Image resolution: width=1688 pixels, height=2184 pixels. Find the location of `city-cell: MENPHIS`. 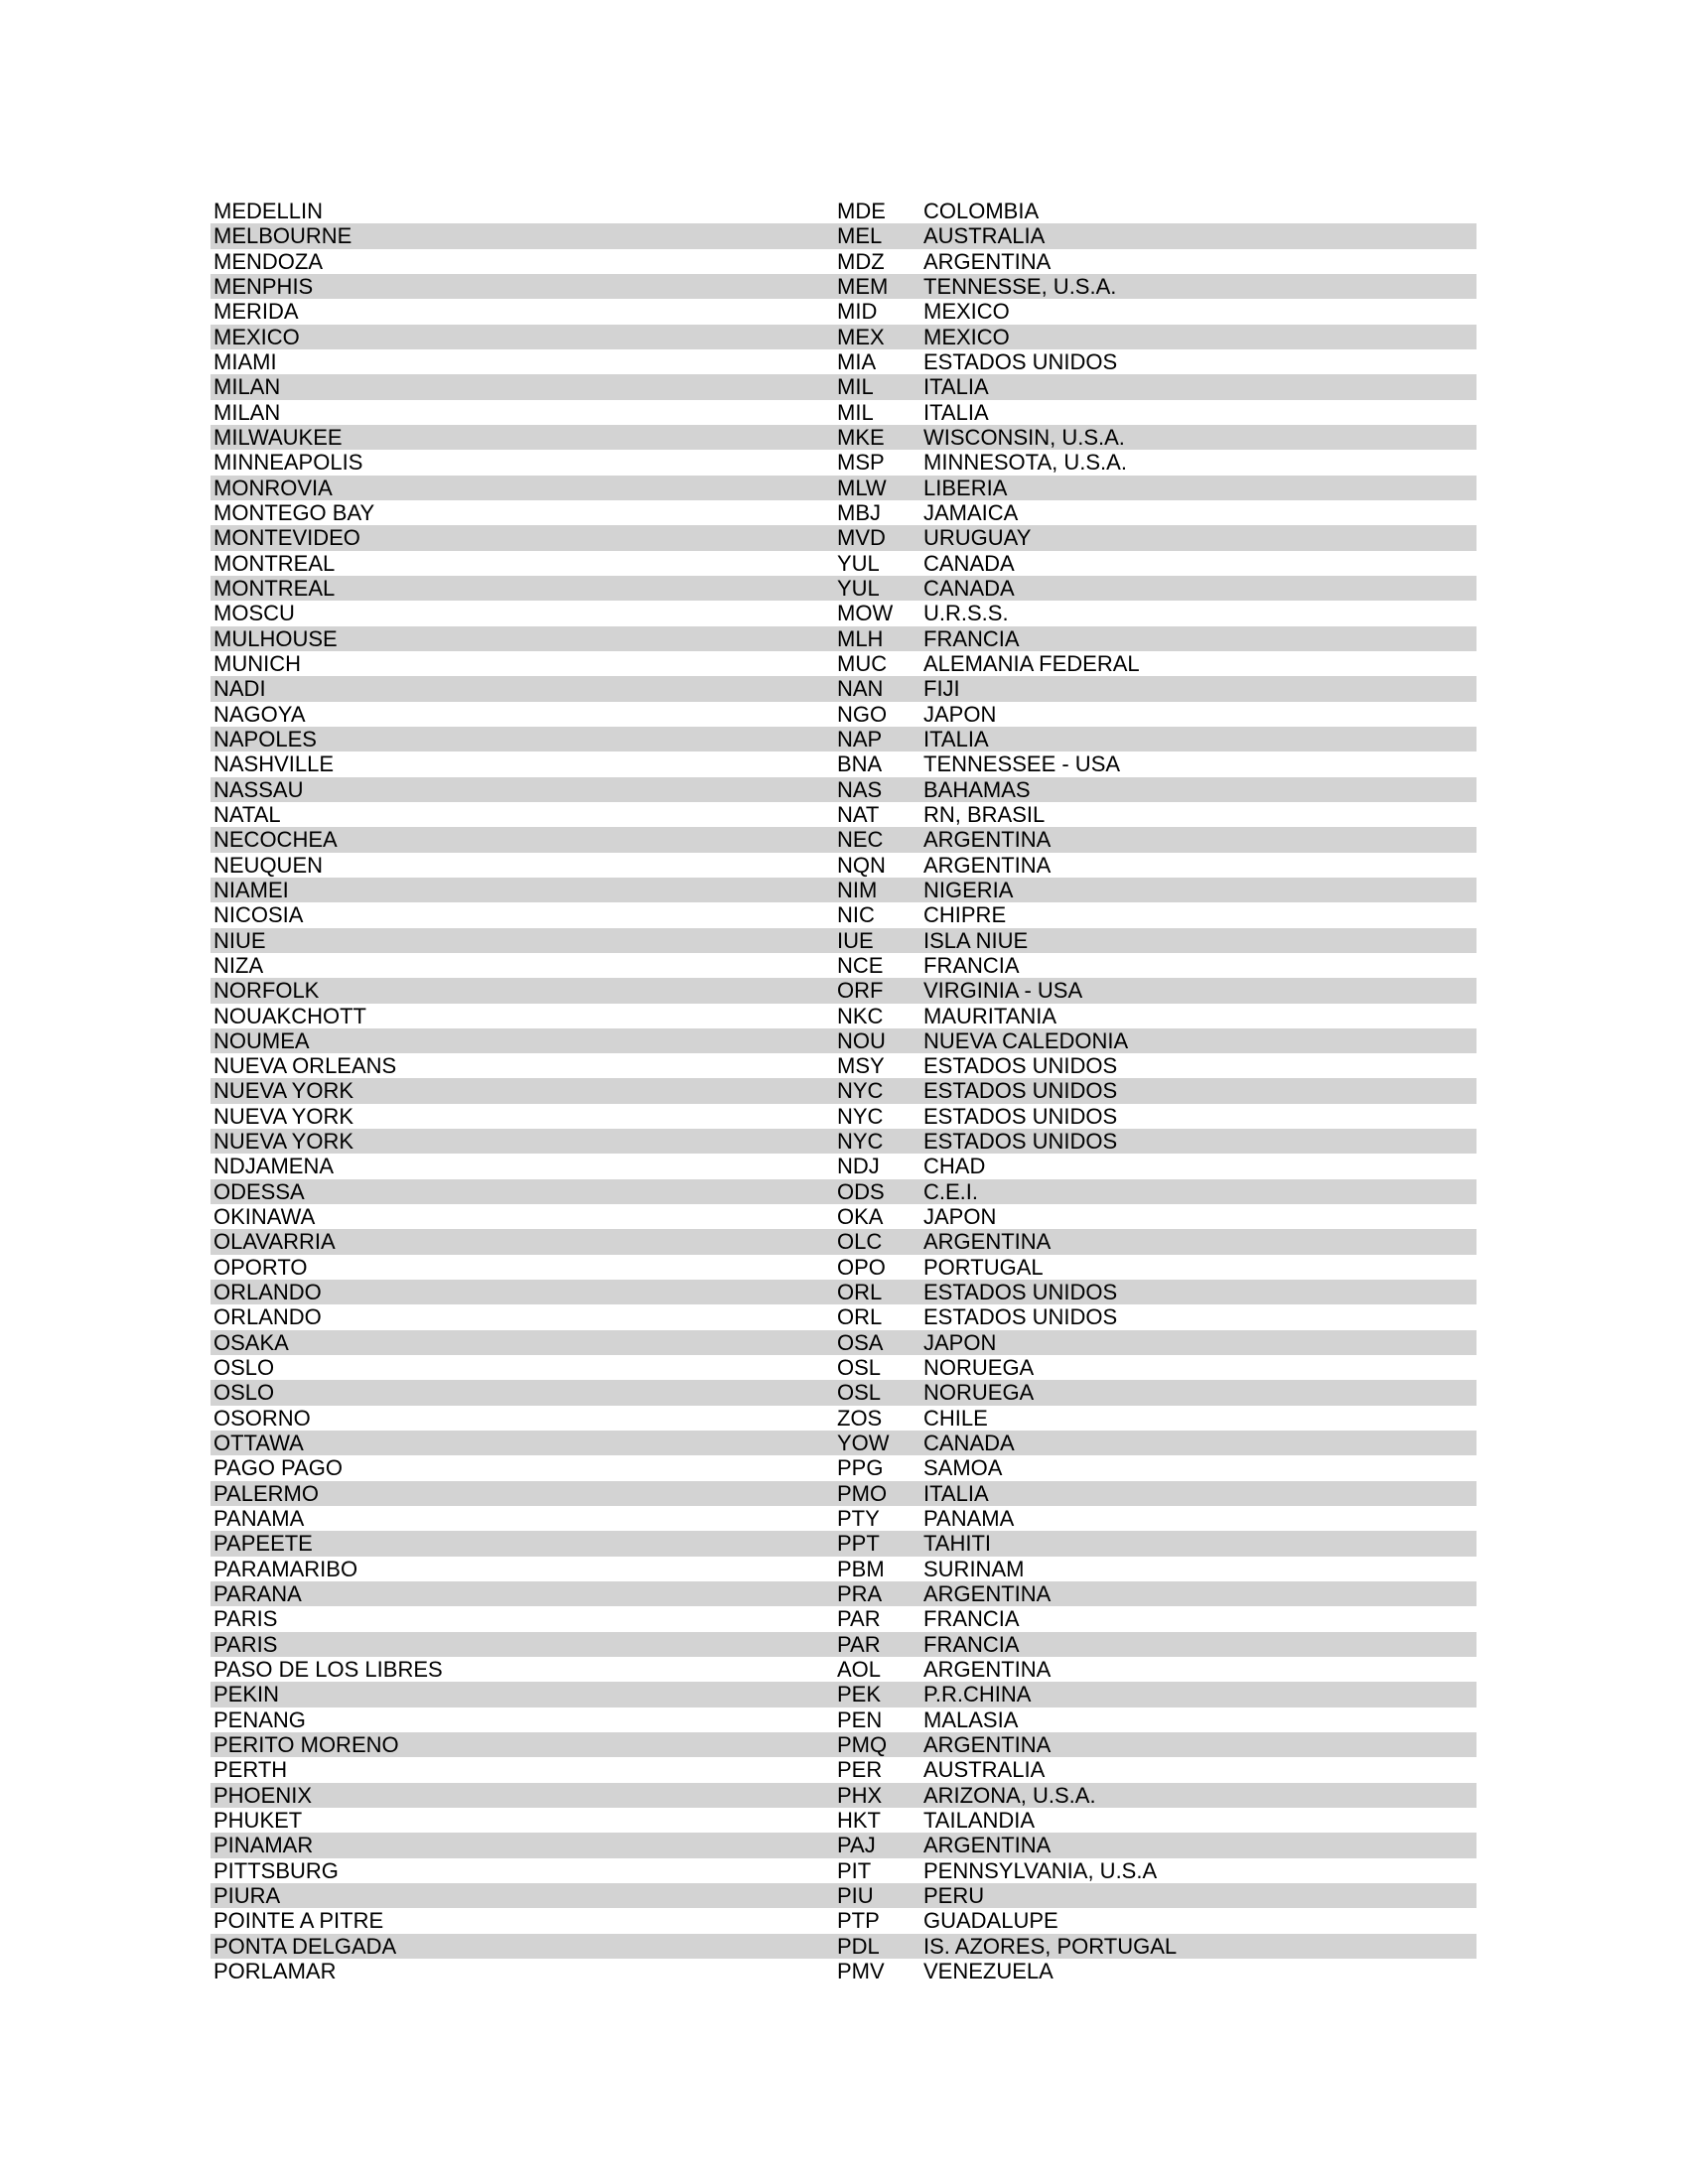

city-cell: MENPHIS is located at coordinates (263, 286).